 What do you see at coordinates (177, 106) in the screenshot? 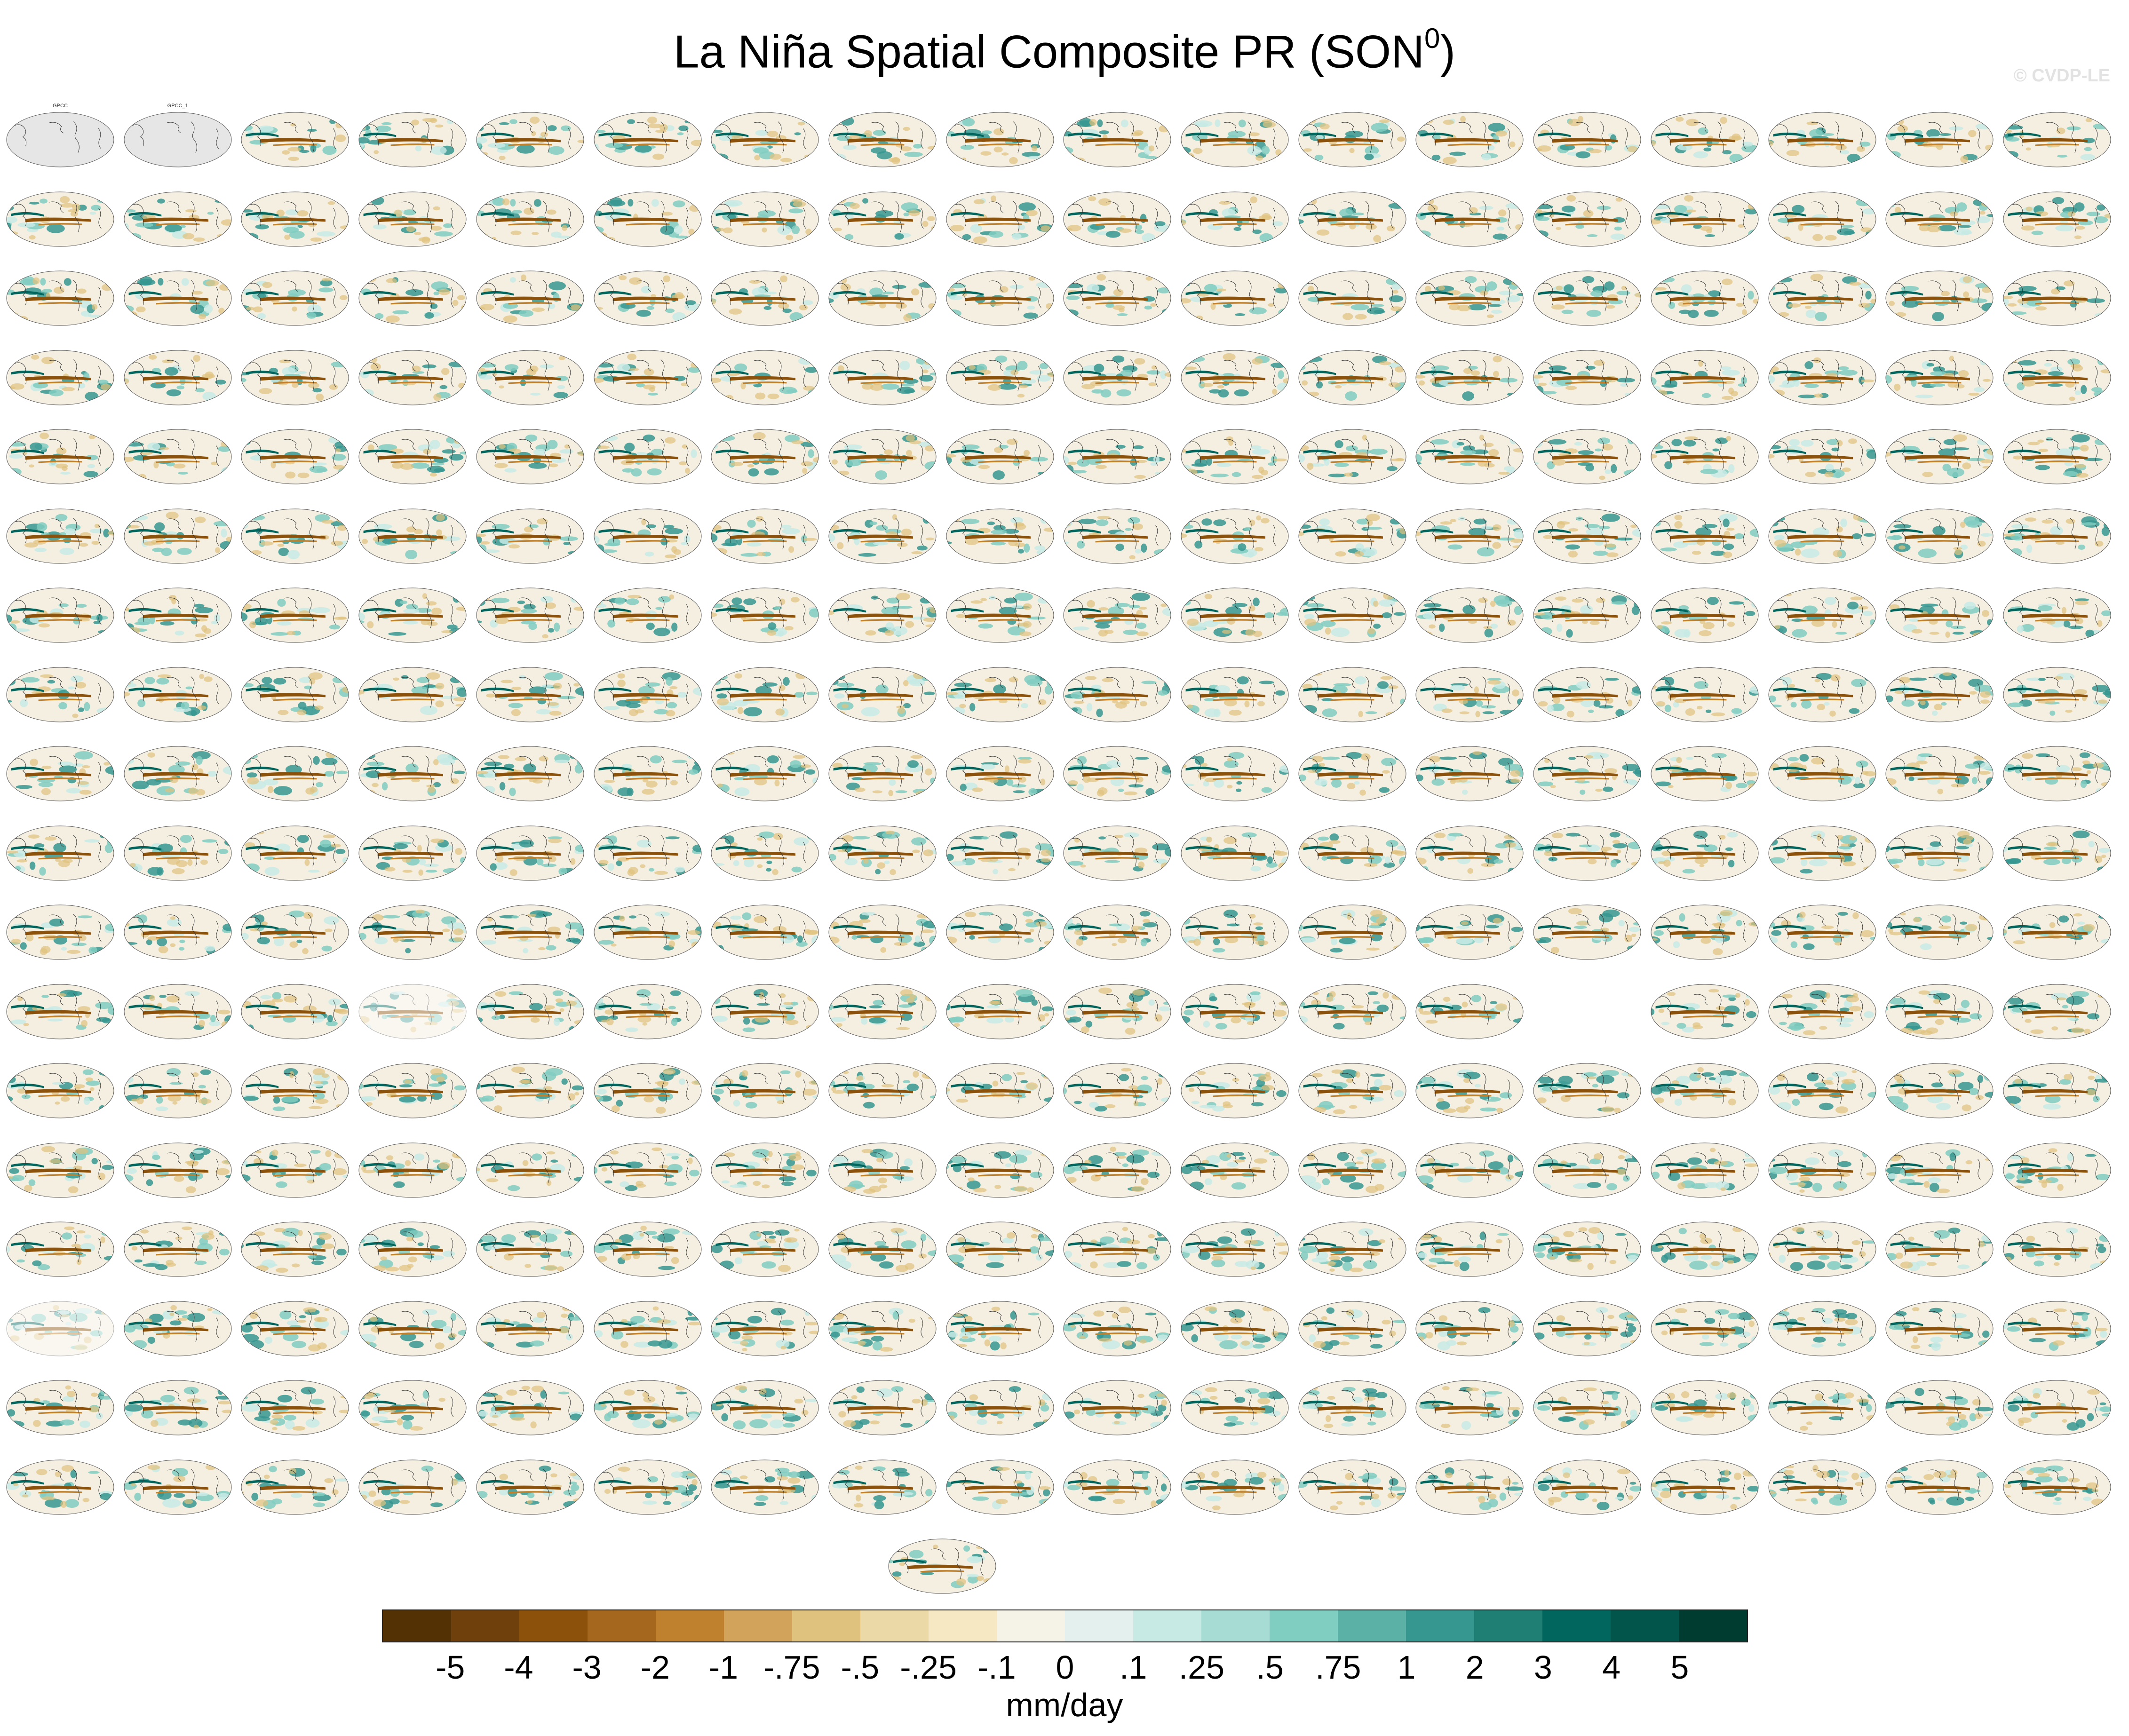
I see `panel-label: GPCC_1` at bounding box center [177, 106].